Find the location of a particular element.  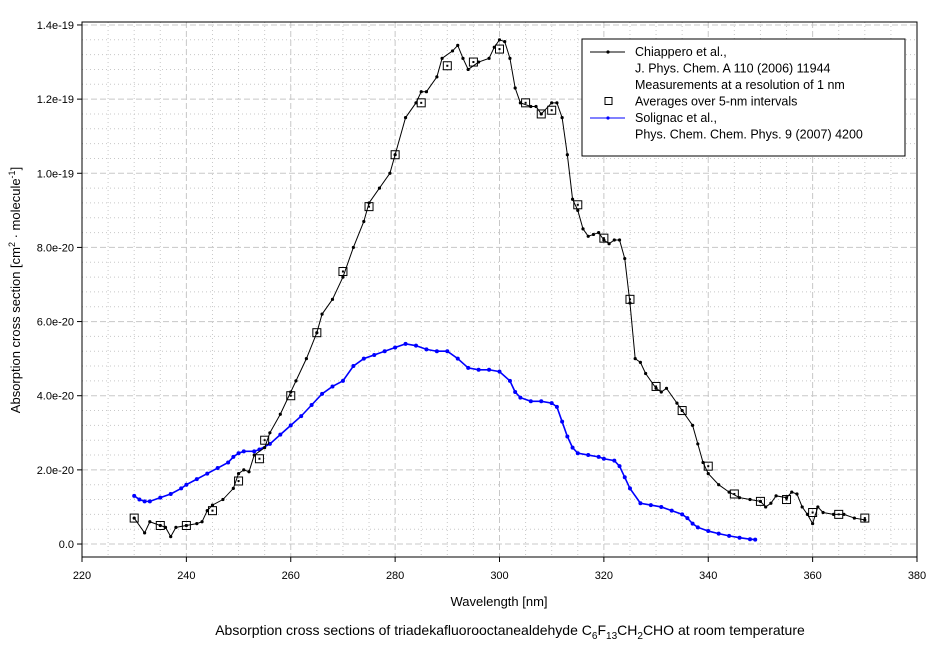

y-tick-label: 1.4e-19 is located at coordinates (55, 26).